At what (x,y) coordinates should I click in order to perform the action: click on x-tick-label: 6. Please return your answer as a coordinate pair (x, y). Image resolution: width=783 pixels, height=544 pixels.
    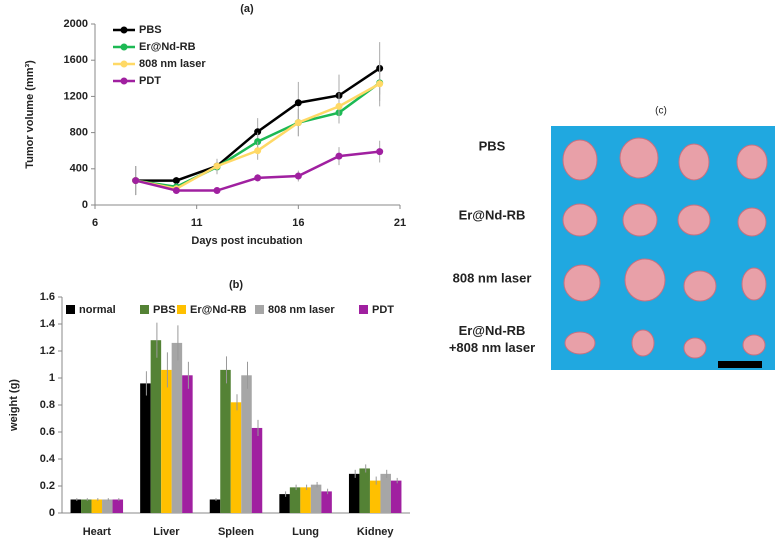
    Looking at the image, I should click on (95, 223).